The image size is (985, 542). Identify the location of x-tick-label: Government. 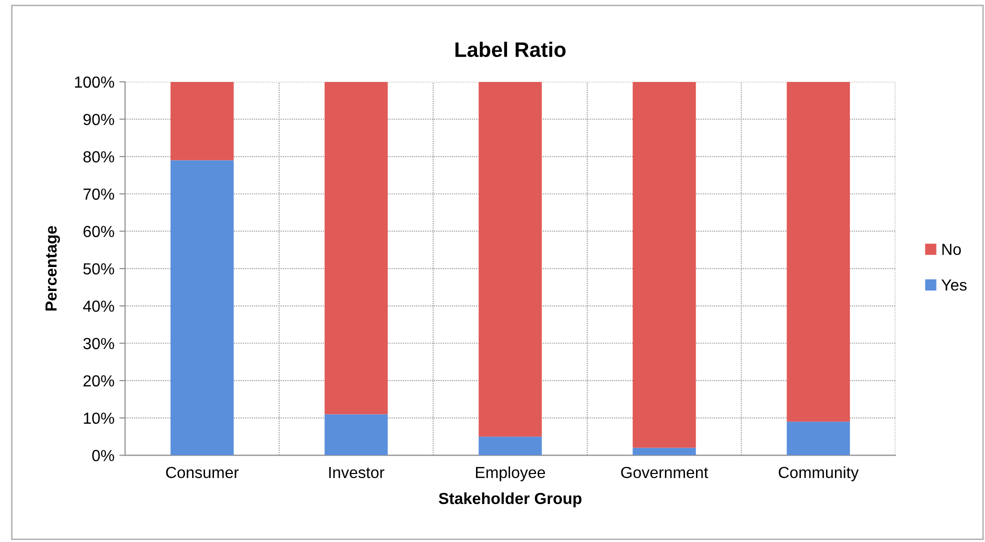
(664, 472).